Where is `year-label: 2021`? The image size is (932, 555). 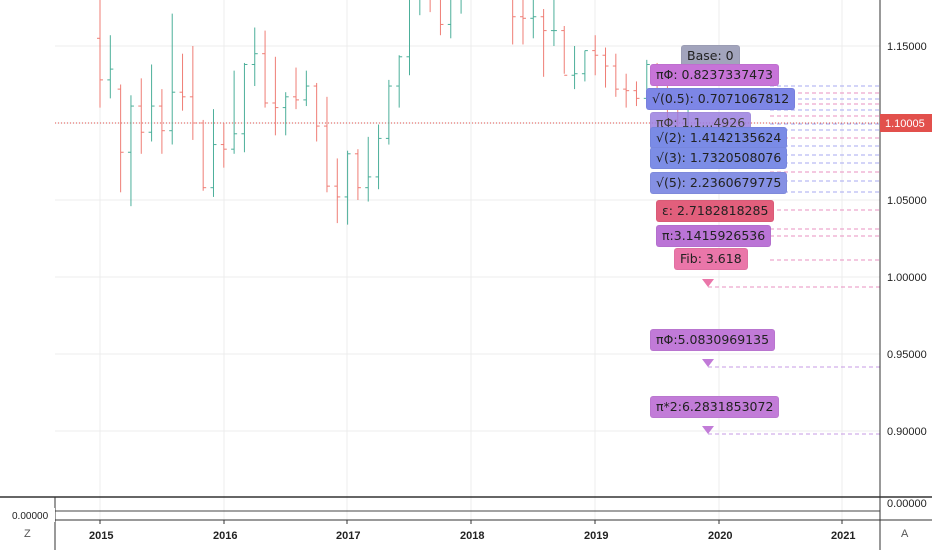
year-label: 2021 is located at coordinates (843, 536).